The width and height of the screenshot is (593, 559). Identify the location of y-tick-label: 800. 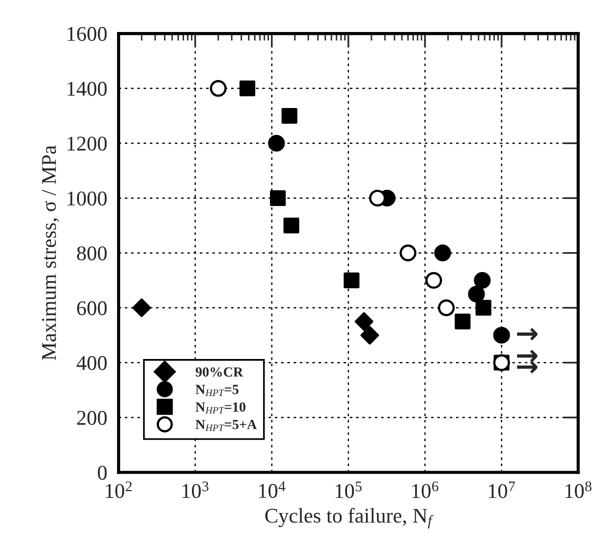
(92, 253).